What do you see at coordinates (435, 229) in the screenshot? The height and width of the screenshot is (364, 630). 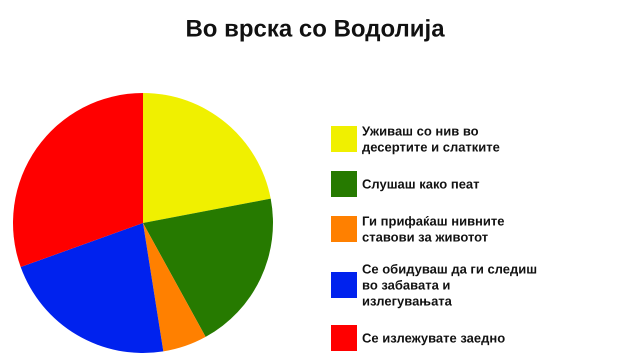 I see `legend-label: Ги прифаќаш нивните ставови за животот` at bounding box center [435, 229].